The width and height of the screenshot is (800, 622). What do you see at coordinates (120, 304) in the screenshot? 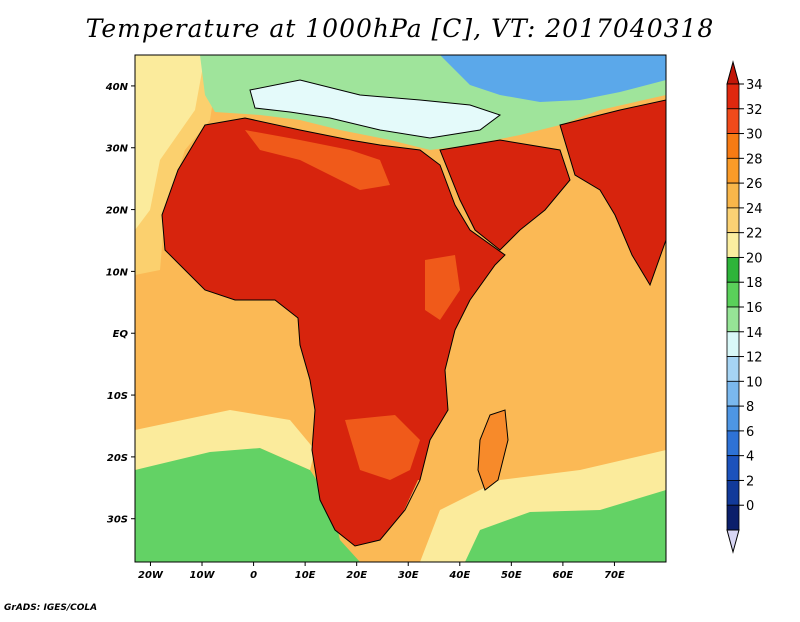
I see `latitude-labels: 40N 30N 20N 10N EQ 10S 20S 30S` at bounding box center [120, 304].